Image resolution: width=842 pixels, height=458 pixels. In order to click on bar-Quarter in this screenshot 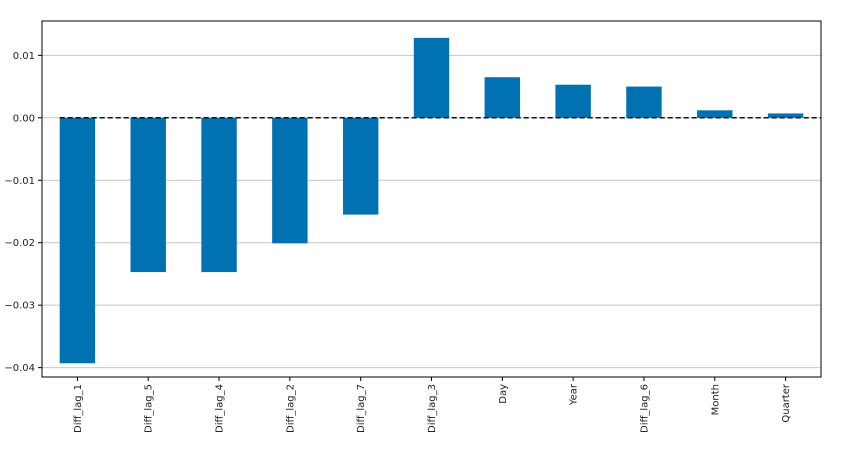, I will do `click(785, 115)`.